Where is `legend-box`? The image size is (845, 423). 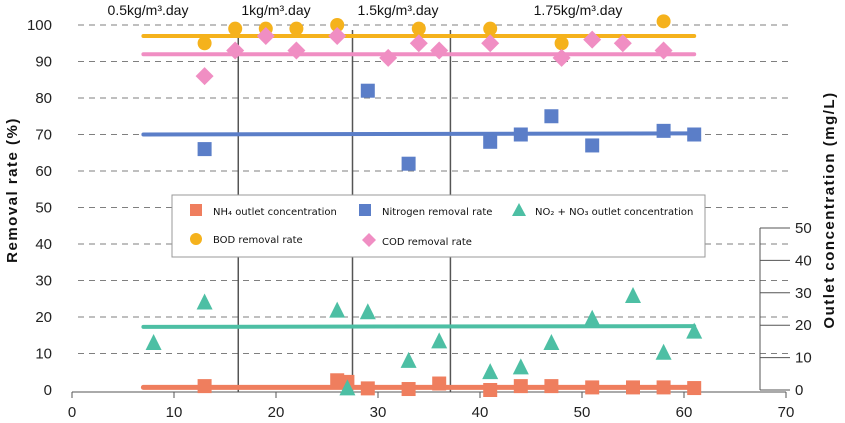 legend-box is located at coordinates (438, 226).